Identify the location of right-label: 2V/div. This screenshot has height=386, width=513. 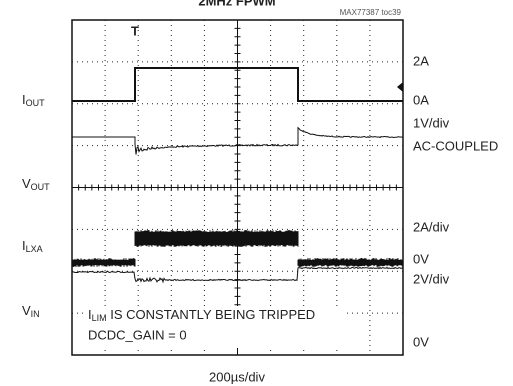
(431, 278).